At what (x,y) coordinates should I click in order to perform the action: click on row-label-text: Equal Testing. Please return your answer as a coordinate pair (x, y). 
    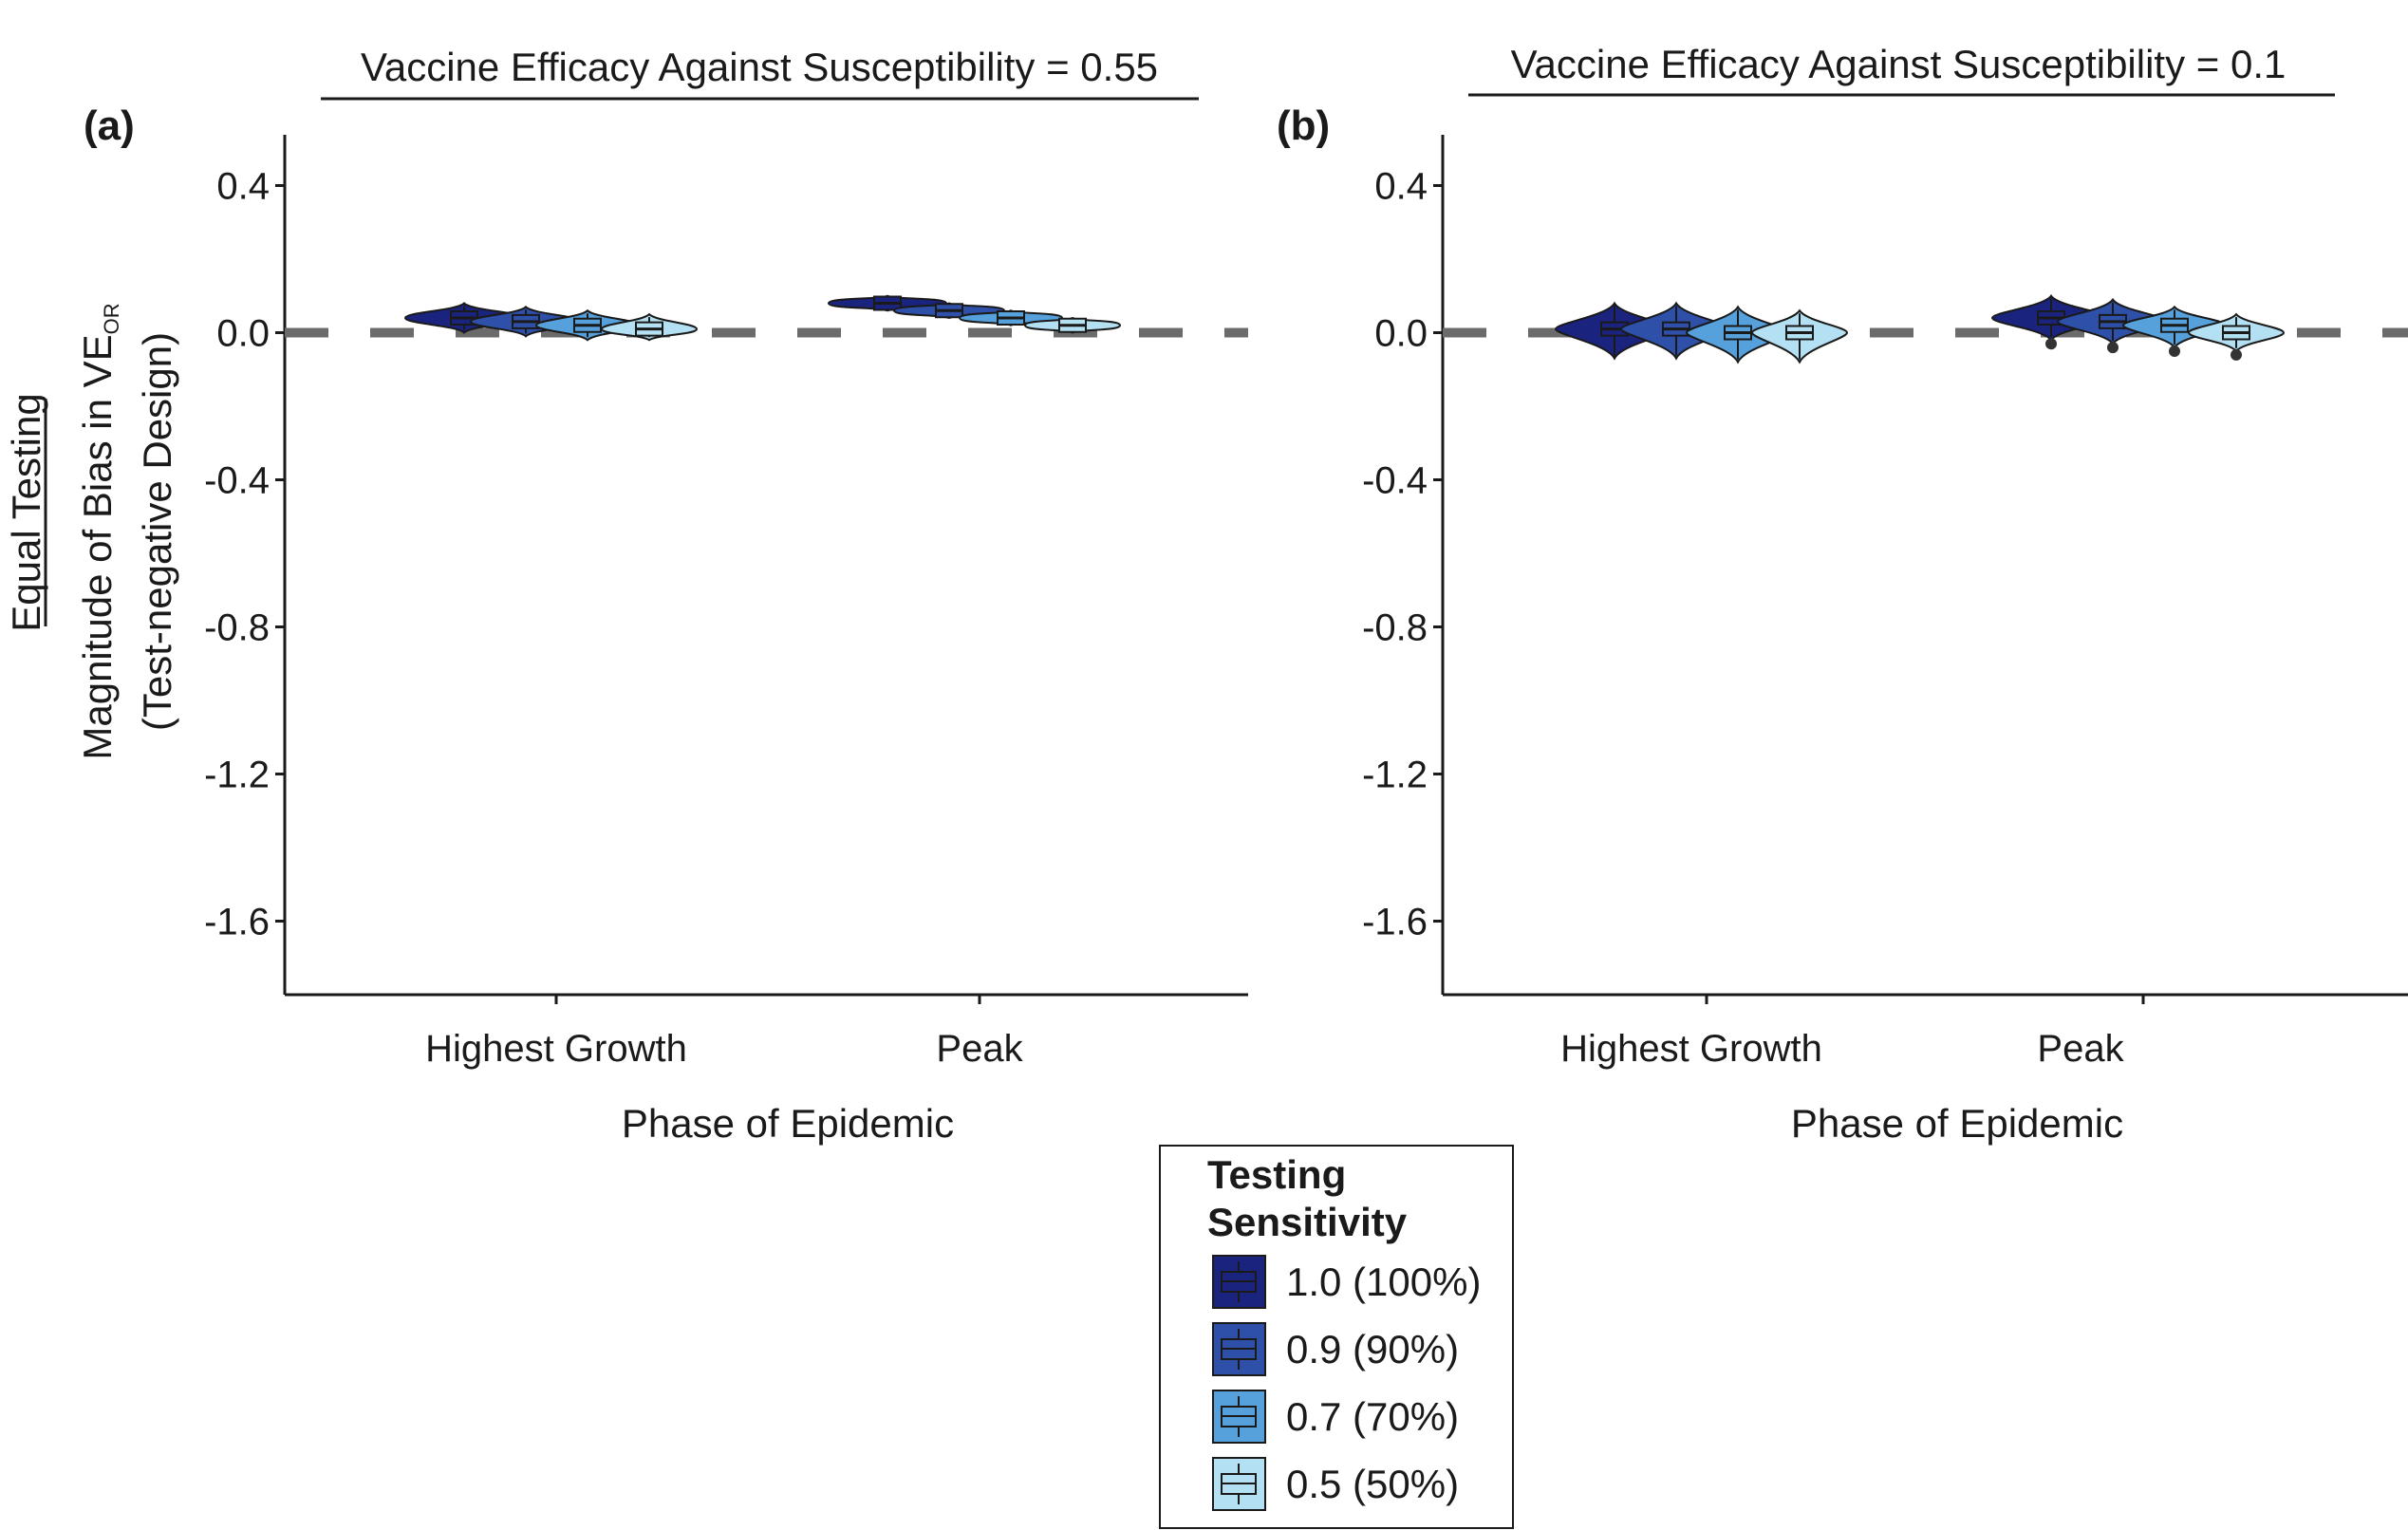
    Looking at the image, I should click on (26, 512).